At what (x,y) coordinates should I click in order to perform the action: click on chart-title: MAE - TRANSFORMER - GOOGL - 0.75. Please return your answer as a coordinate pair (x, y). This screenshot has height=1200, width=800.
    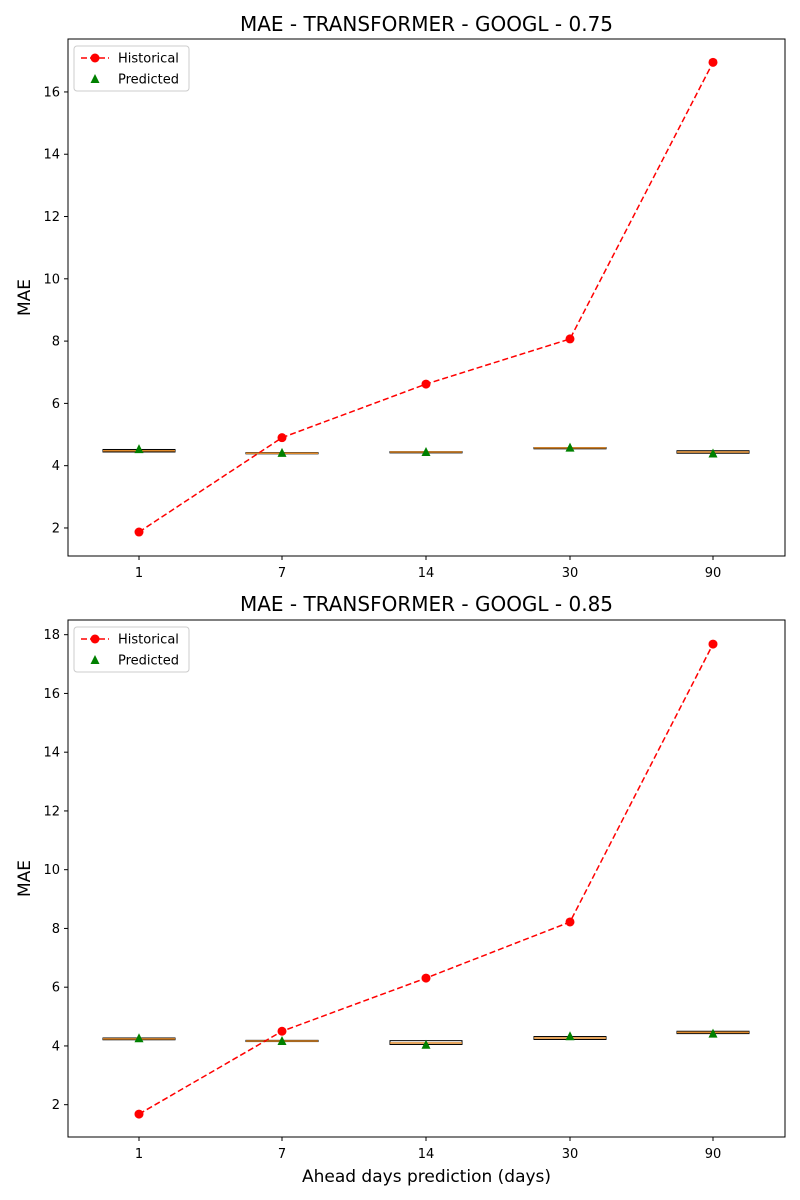
    Looking at the image, I should click on (426, 24).